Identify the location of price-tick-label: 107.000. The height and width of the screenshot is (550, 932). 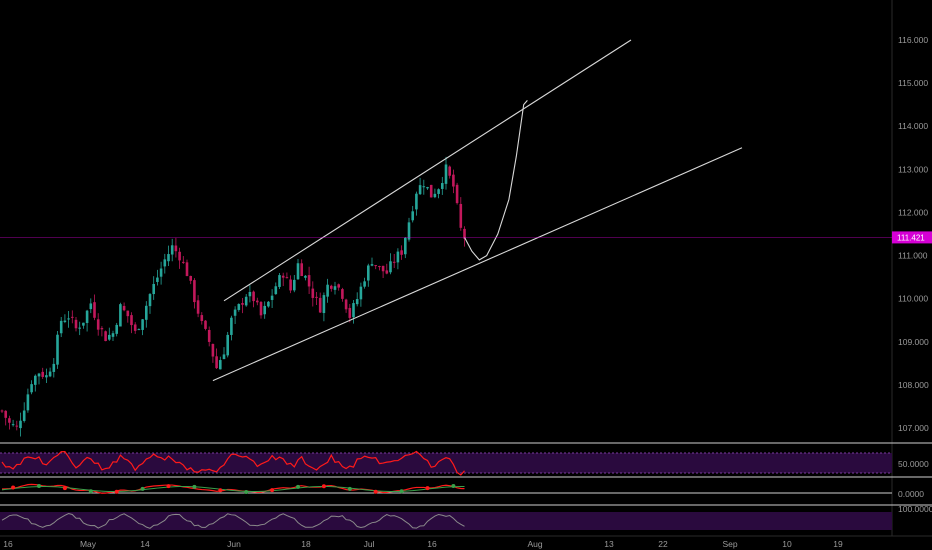
(913, 428).